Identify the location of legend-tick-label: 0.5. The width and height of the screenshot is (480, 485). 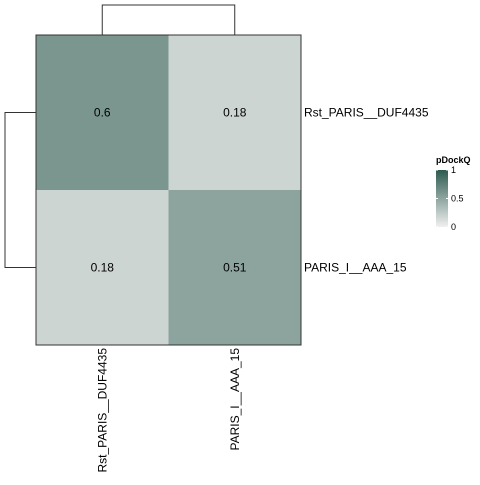
(457, 199).